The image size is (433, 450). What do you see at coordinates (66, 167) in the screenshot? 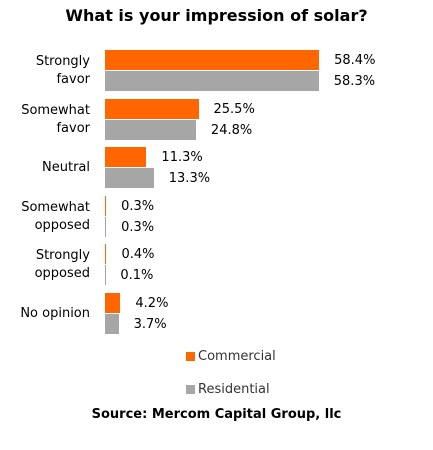
I see `category-label: Neutral` at bounding box center [66, 167].